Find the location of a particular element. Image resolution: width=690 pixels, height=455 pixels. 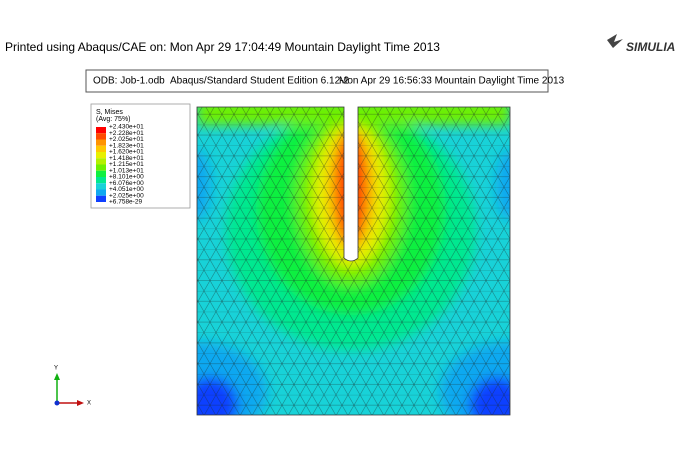

legend-label: +1.013e+01 is located at coordinates (126, 170).